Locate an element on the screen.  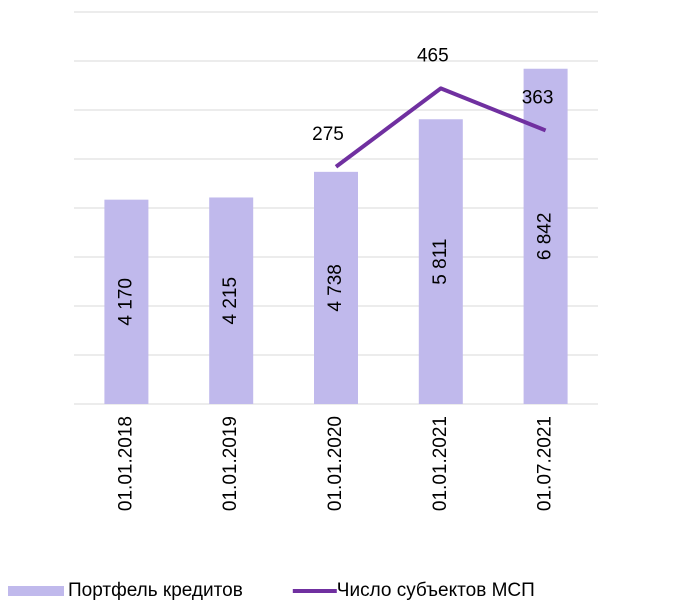
x-tick-label: 01.01.2021 is located at coordinates (440, 463).